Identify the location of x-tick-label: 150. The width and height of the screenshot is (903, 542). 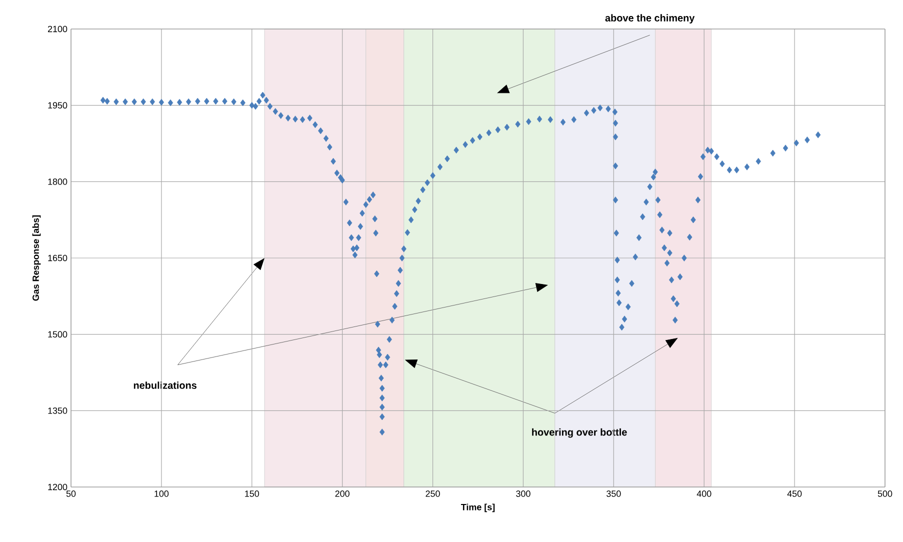
(252, 493).